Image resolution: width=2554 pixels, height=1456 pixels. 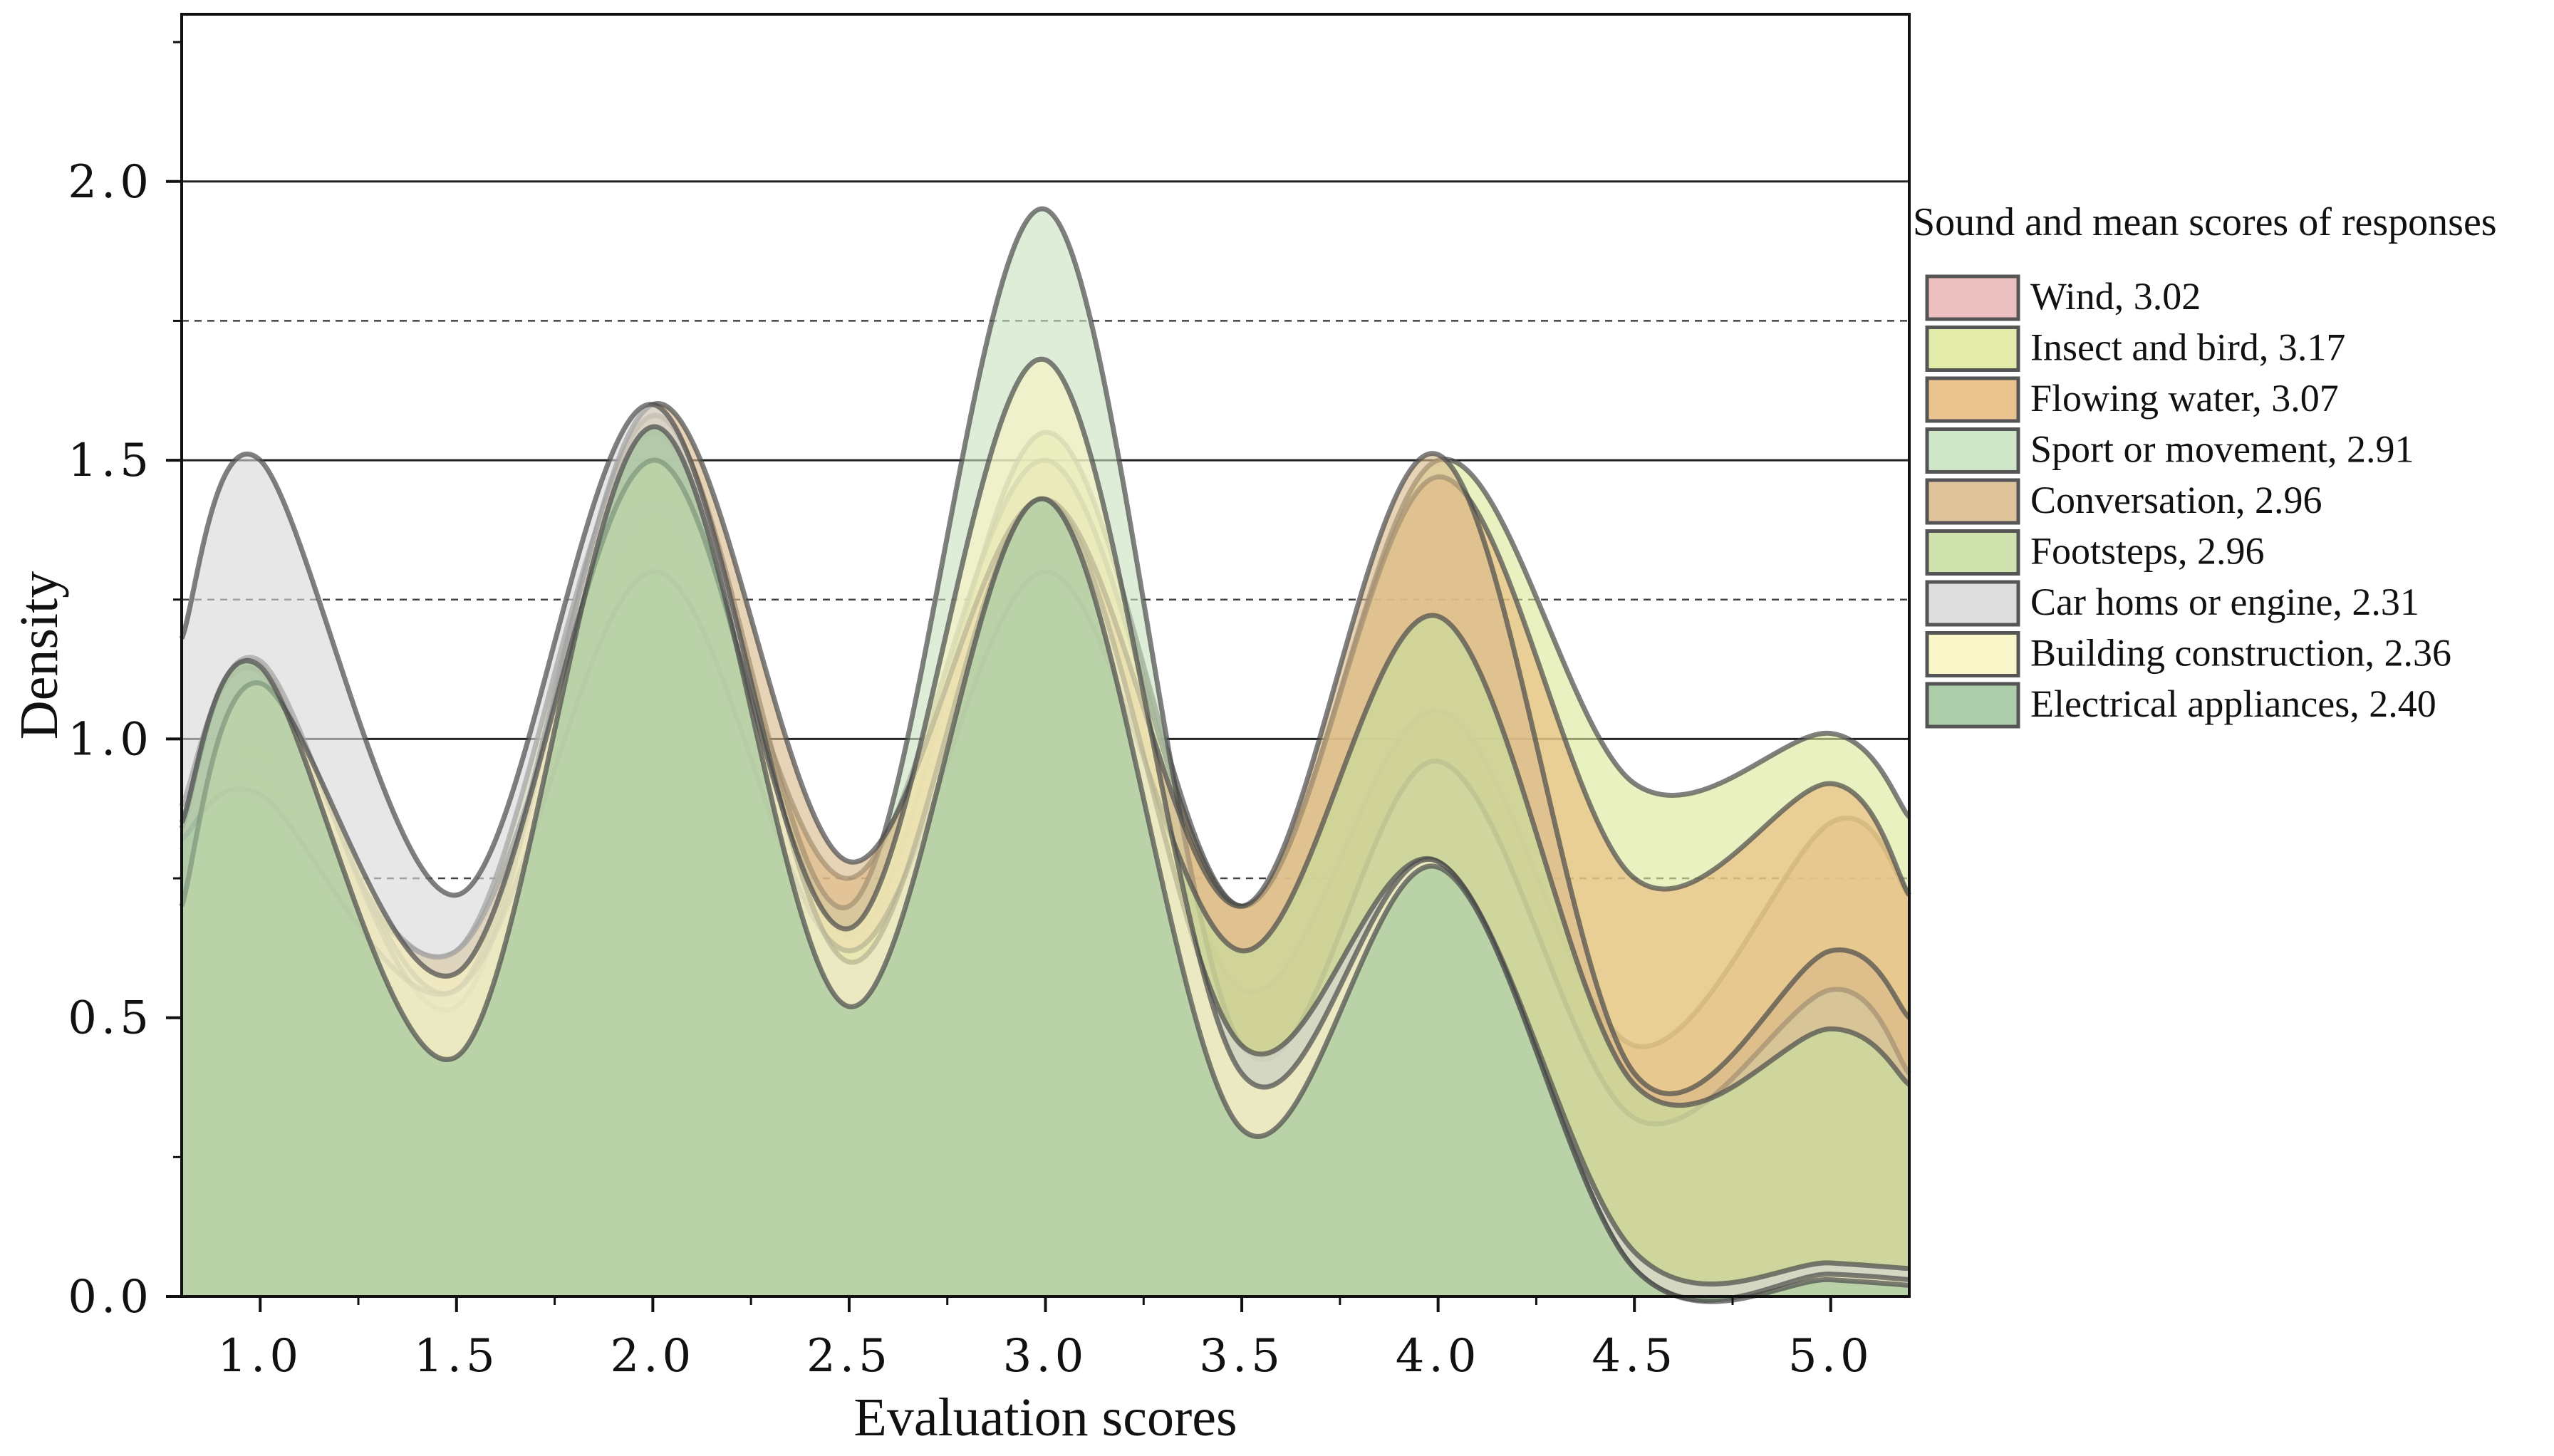 I want to click on x-axis-title: Evaluation scores, so click(x=1045, y=1417).